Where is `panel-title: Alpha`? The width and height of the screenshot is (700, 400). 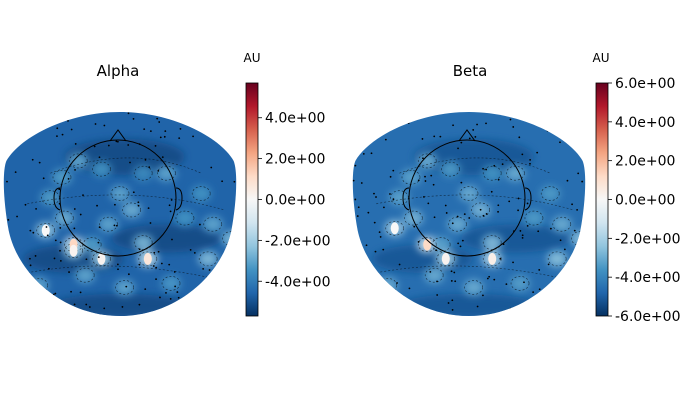
panel-title: Alpha is located at coordinates (118, 71).